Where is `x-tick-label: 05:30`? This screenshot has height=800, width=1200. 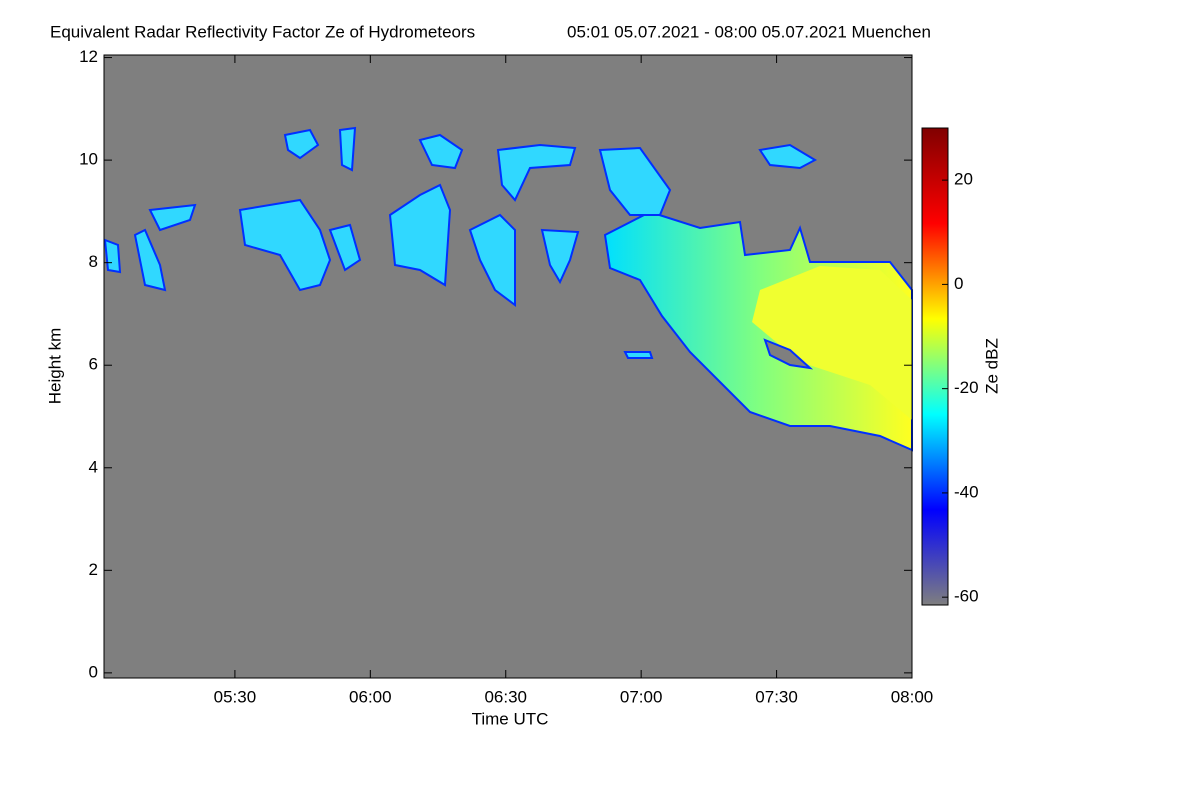
x-tick-label: 05:30 is located at coordinates (235, 696).